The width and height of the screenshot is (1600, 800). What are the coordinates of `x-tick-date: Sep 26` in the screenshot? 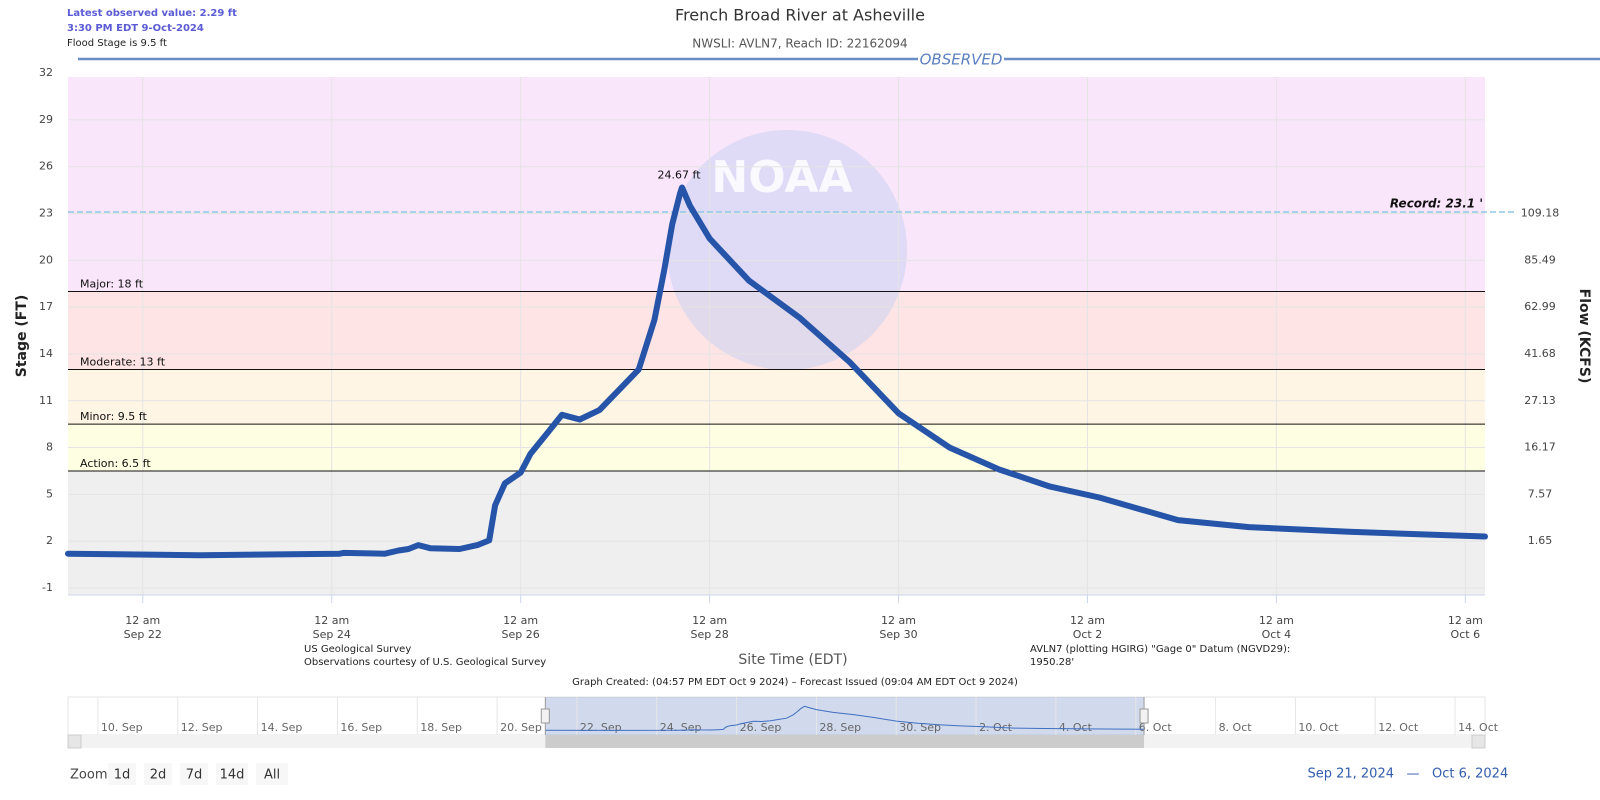 It's located at (521, 634).